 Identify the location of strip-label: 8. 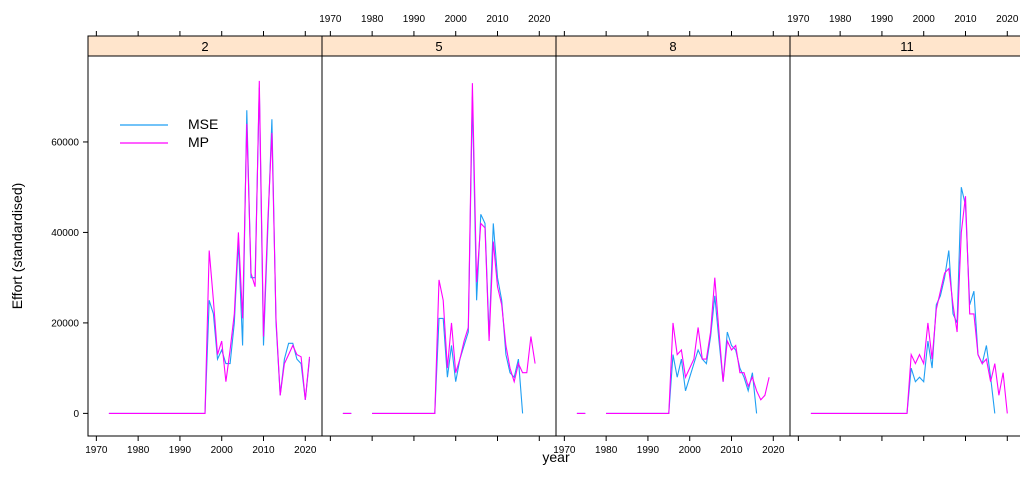
(672, 46).